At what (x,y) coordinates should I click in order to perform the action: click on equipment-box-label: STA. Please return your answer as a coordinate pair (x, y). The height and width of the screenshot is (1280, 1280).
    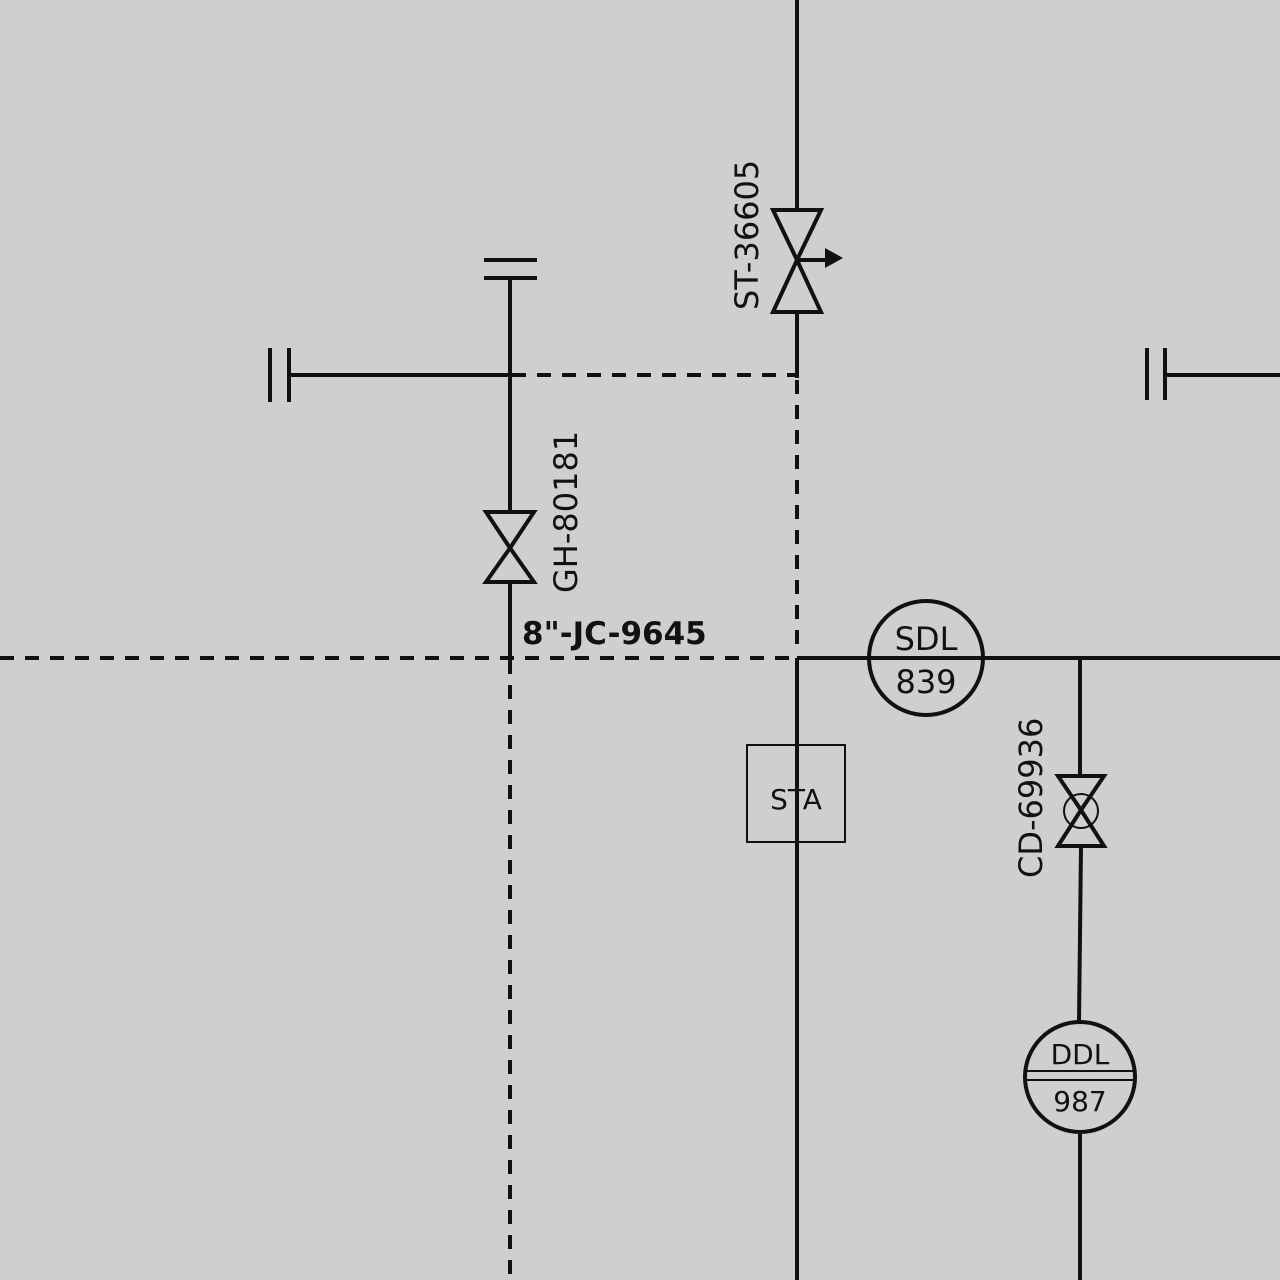
    Looking at the image, I should click on (796, 799).